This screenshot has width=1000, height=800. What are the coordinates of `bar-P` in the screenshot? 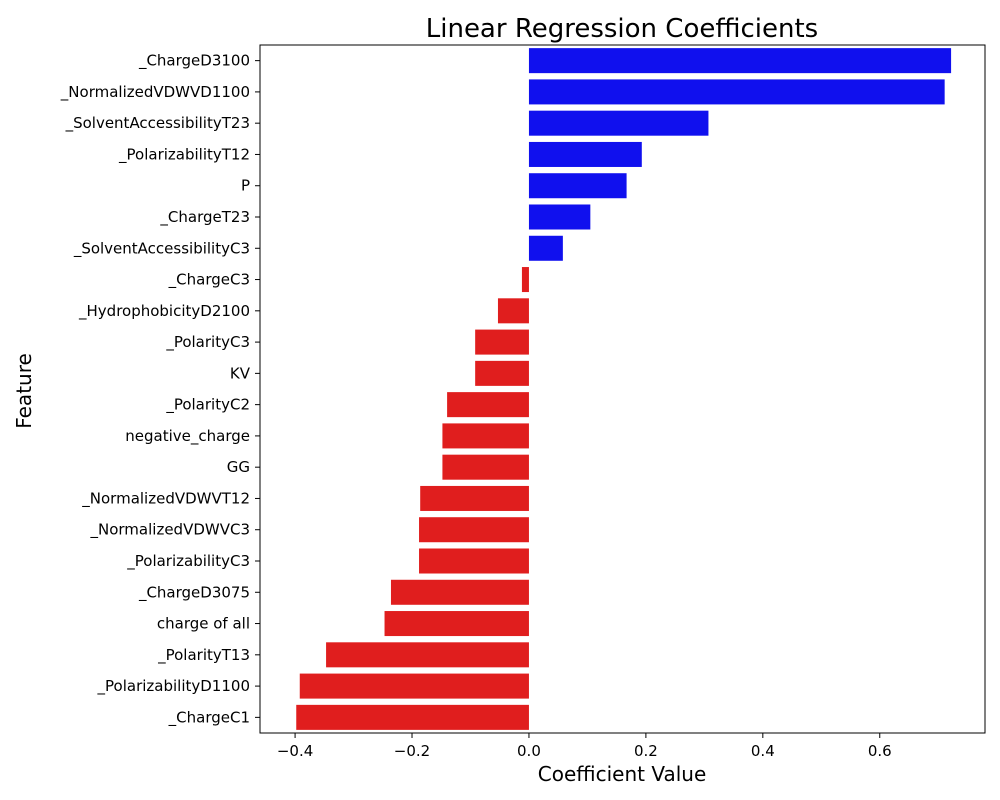 It's located at (577, 186).